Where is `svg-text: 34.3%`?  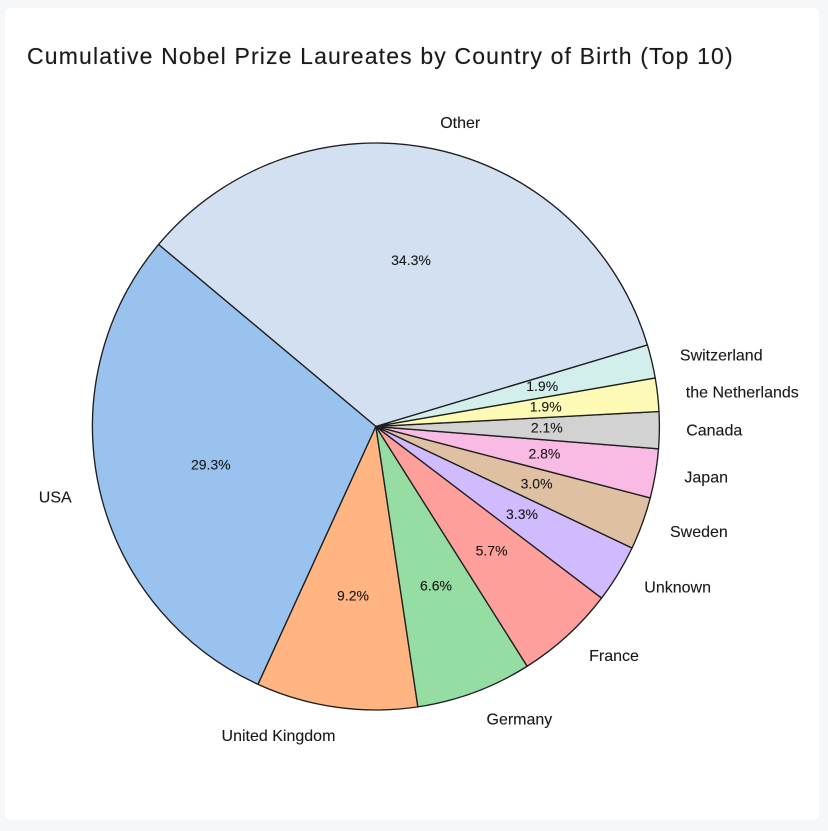 svg-text: 34.3% is located at coordinates (411, 260).